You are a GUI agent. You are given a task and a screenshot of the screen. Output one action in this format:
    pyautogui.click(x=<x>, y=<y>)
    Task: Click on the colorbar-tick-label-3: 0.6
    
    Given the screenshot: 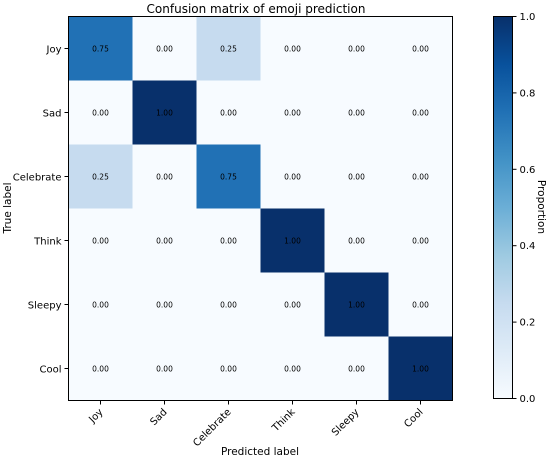 What is the action you would take?
    pyautogui.click(x=528, y=170)
    